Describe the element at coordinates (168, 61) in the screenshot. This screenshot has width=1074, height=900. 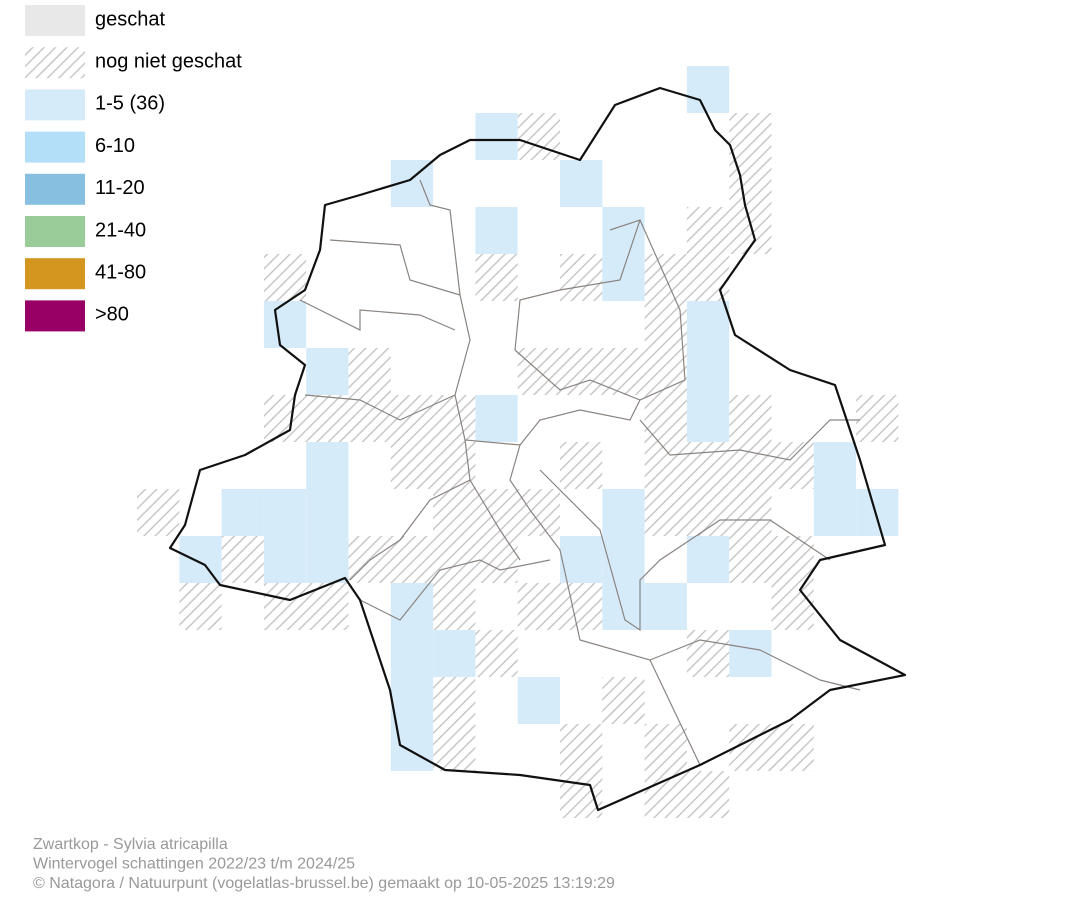
I see `legend-label: nog niet geschat` at that location.